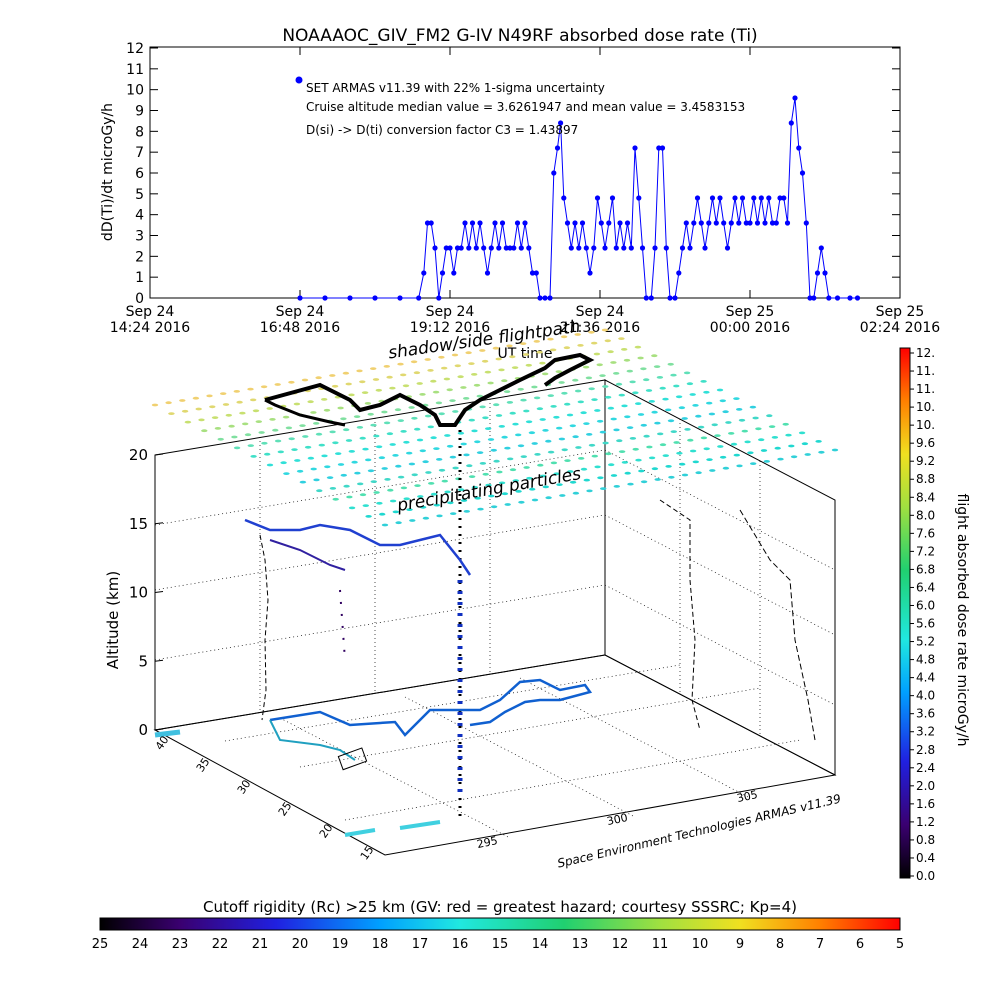  I want to click on x-tick-day: Sep 25, so click(900, 312).